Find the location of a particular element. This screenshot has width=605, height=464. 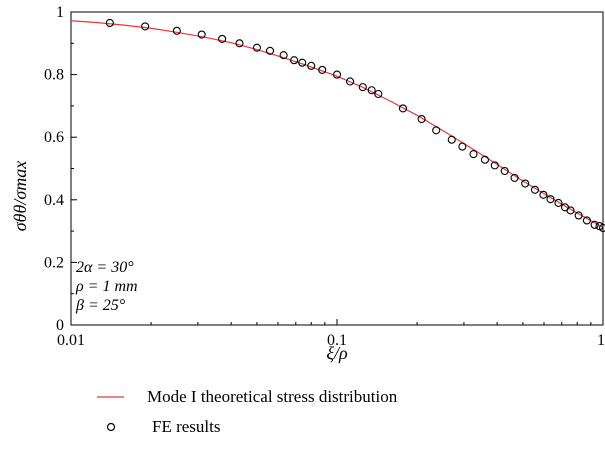

annotation-block: 2α = 30° ρ = 1 mm β = 25° is located at coordinates (106, 286).